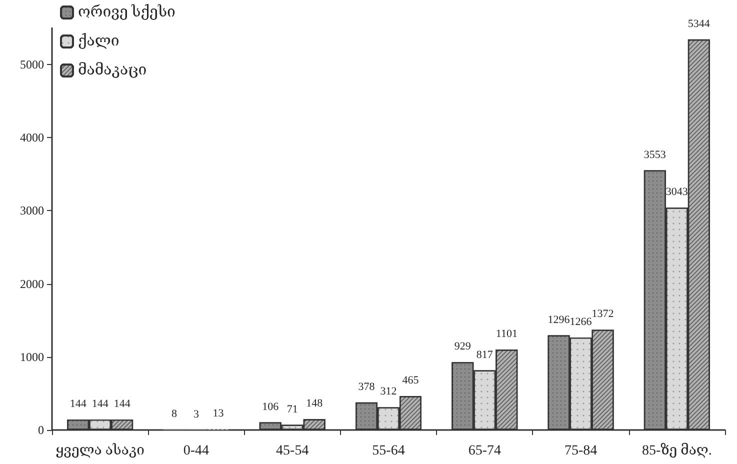 This screenshot has width=737, height=464. What do you see at coordinates (196, 414) in the screenshot?
I see `data-label: 3` at bounding box center [196, 414].